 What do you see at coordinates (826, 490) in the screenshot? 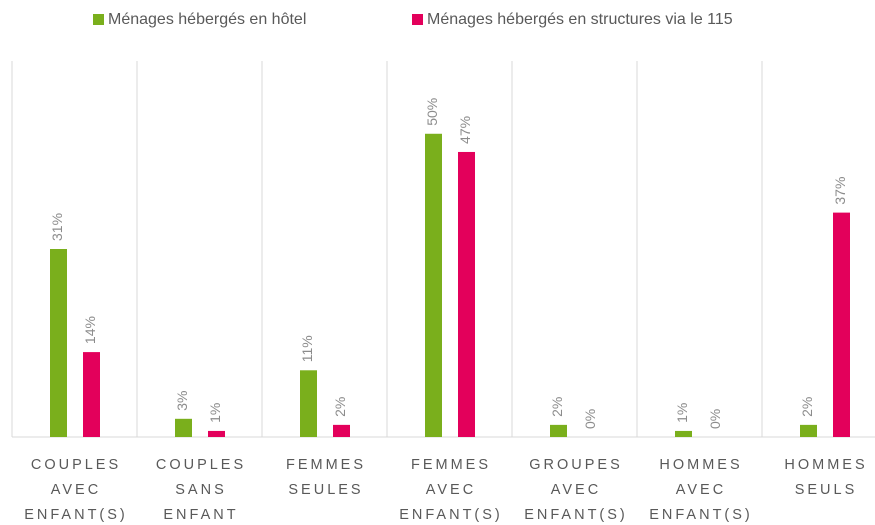
I see `x-tick-line: SEULS` at bounding box center [826, 490].